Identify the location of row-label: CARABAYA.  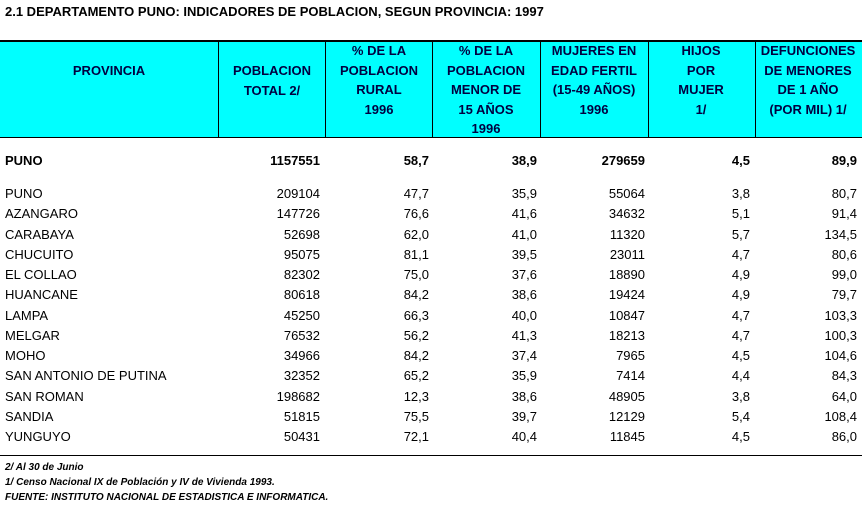
(39, 234).